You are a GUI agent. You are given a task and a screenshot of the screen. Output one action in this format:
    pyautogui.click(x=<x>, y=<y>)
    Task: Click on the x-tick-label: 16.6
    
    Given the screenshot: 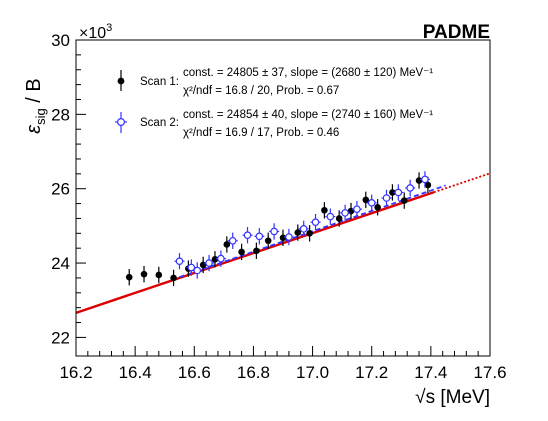 What is the action you would take?
    pyautogui.click(x=194, y=372)
    